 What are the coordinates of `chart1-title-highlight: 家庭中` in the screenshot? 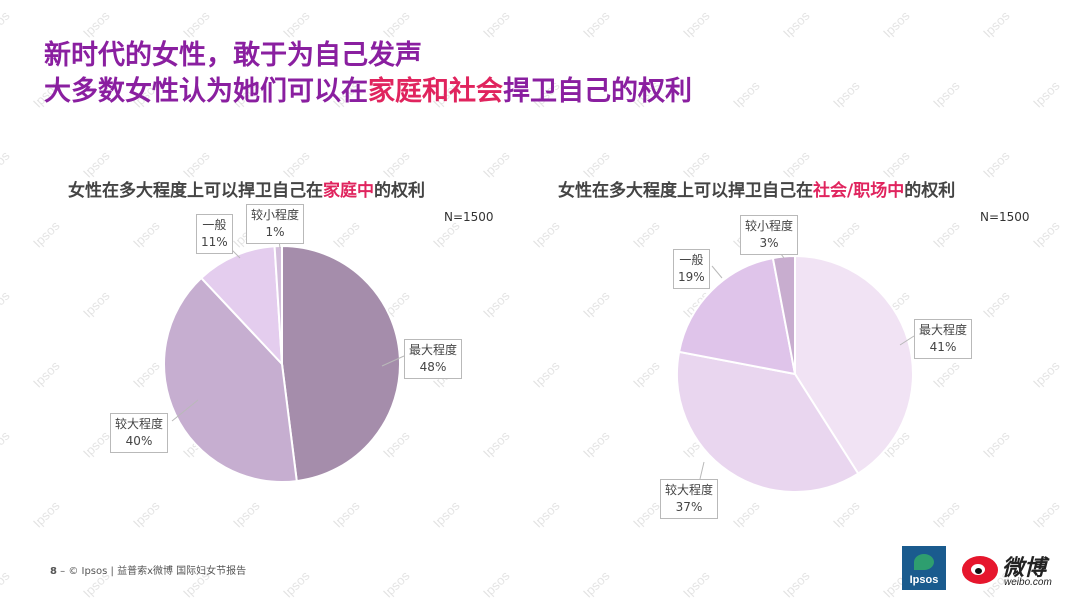 It's located at (348, 191).